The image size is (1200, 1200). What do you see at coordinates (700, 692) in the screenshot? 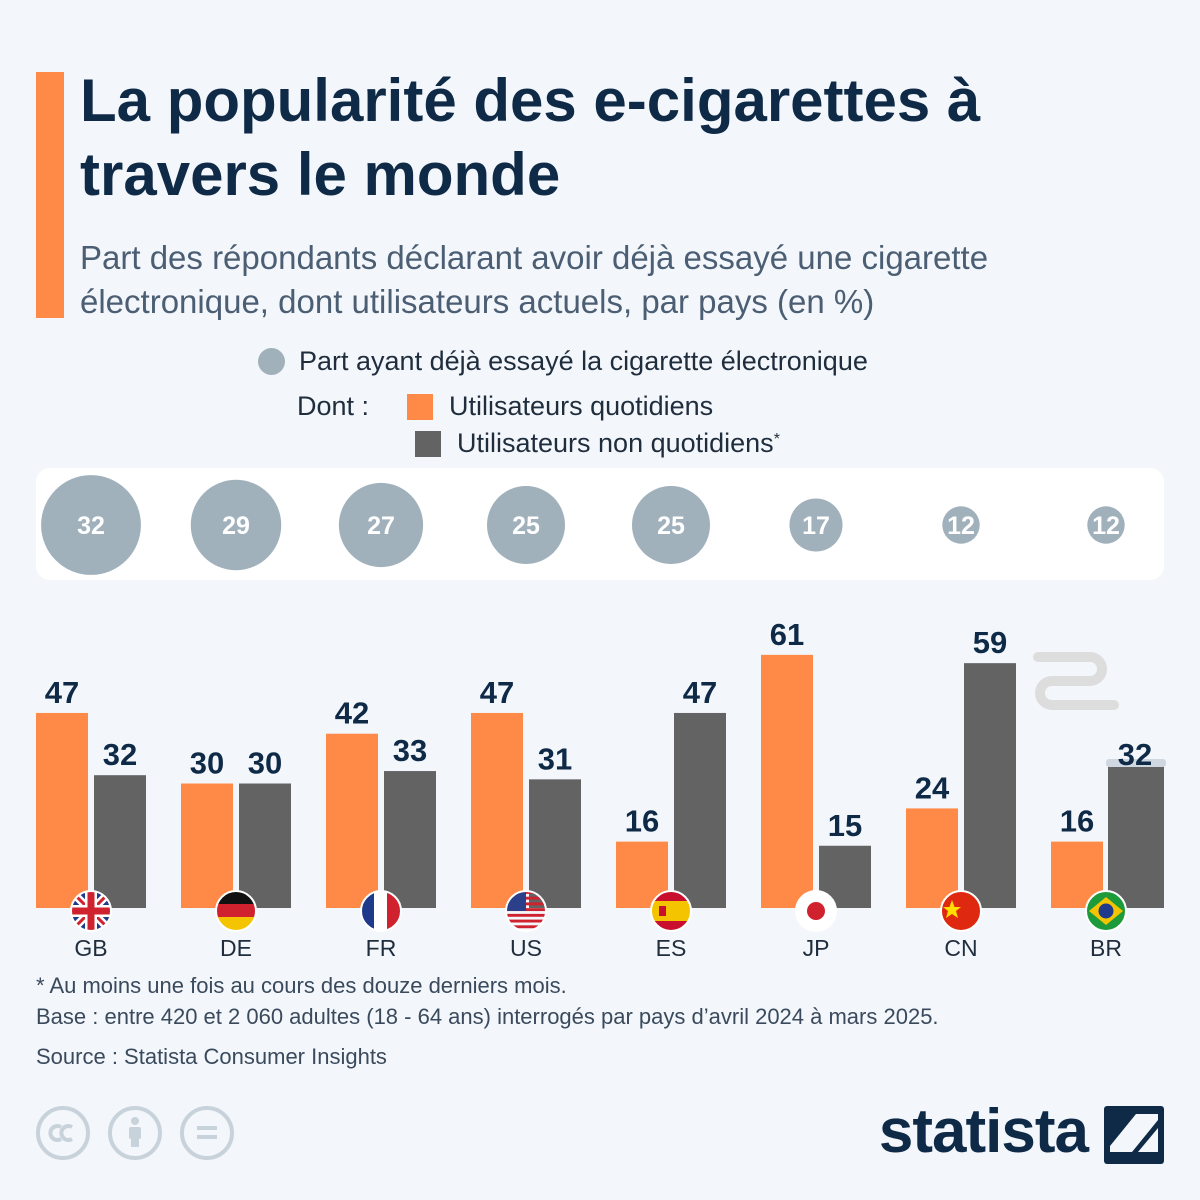
I see `non-daily-value-es: 47` at bounding box center [700, 692].